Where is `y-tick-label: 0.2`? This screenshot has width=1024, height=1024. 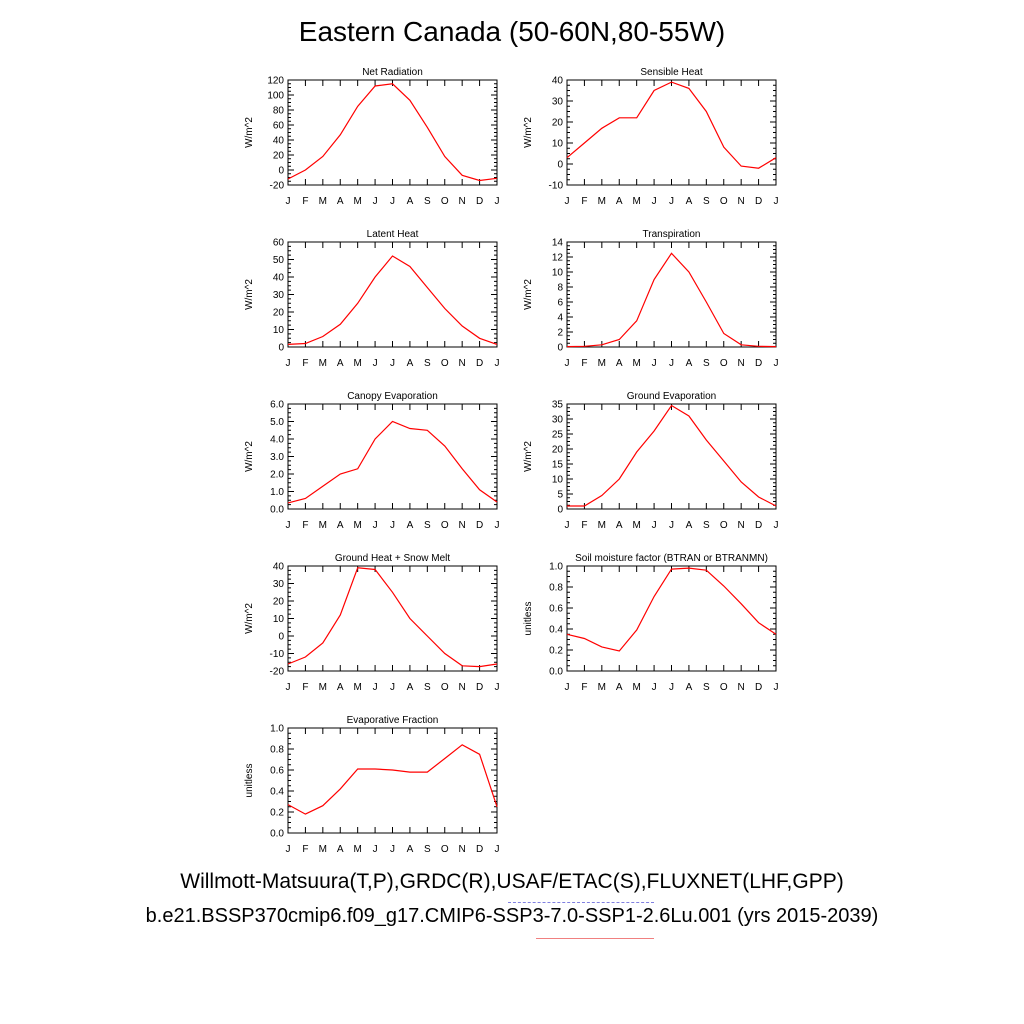 y-tick-label: 0.2 is located at coordinates (556, 651).